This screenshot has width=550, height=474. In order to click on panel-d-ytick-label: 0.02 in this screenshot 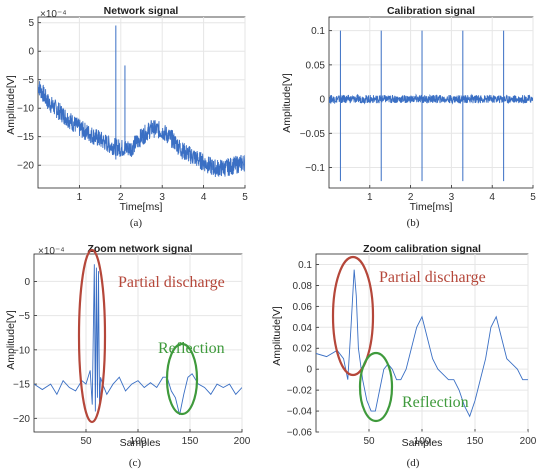, I will do `click(303, 349)`.